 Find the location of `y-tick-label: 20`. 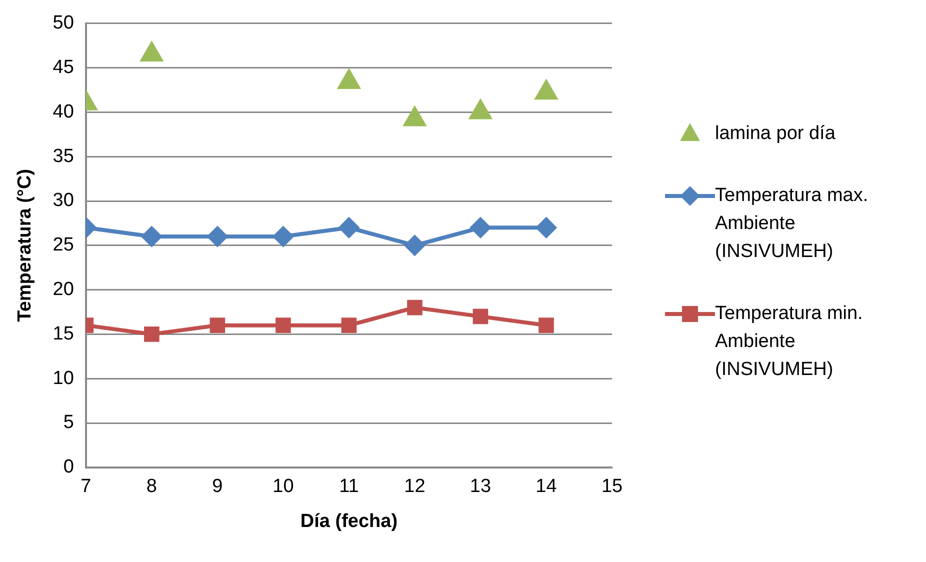

y-tick-label: 20 is located at coordinates (63, 289).